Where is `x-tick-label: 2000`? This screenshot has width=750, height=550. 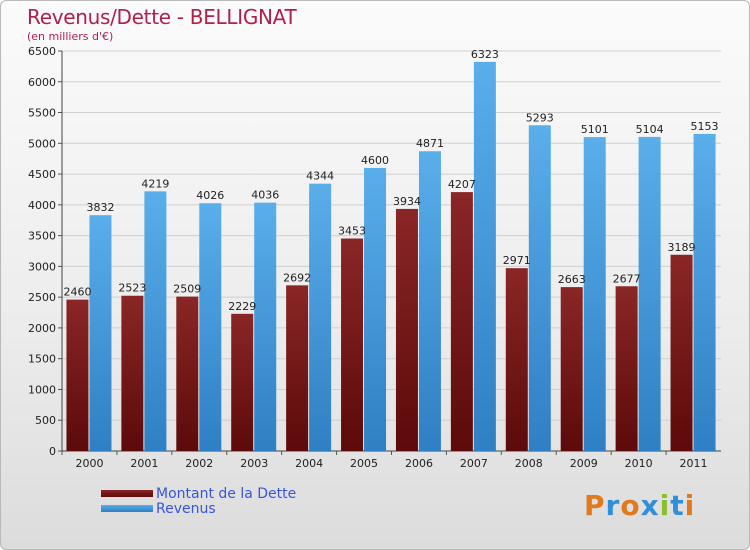 x-tick-label: 2000 is located at coordinates (89, 463).